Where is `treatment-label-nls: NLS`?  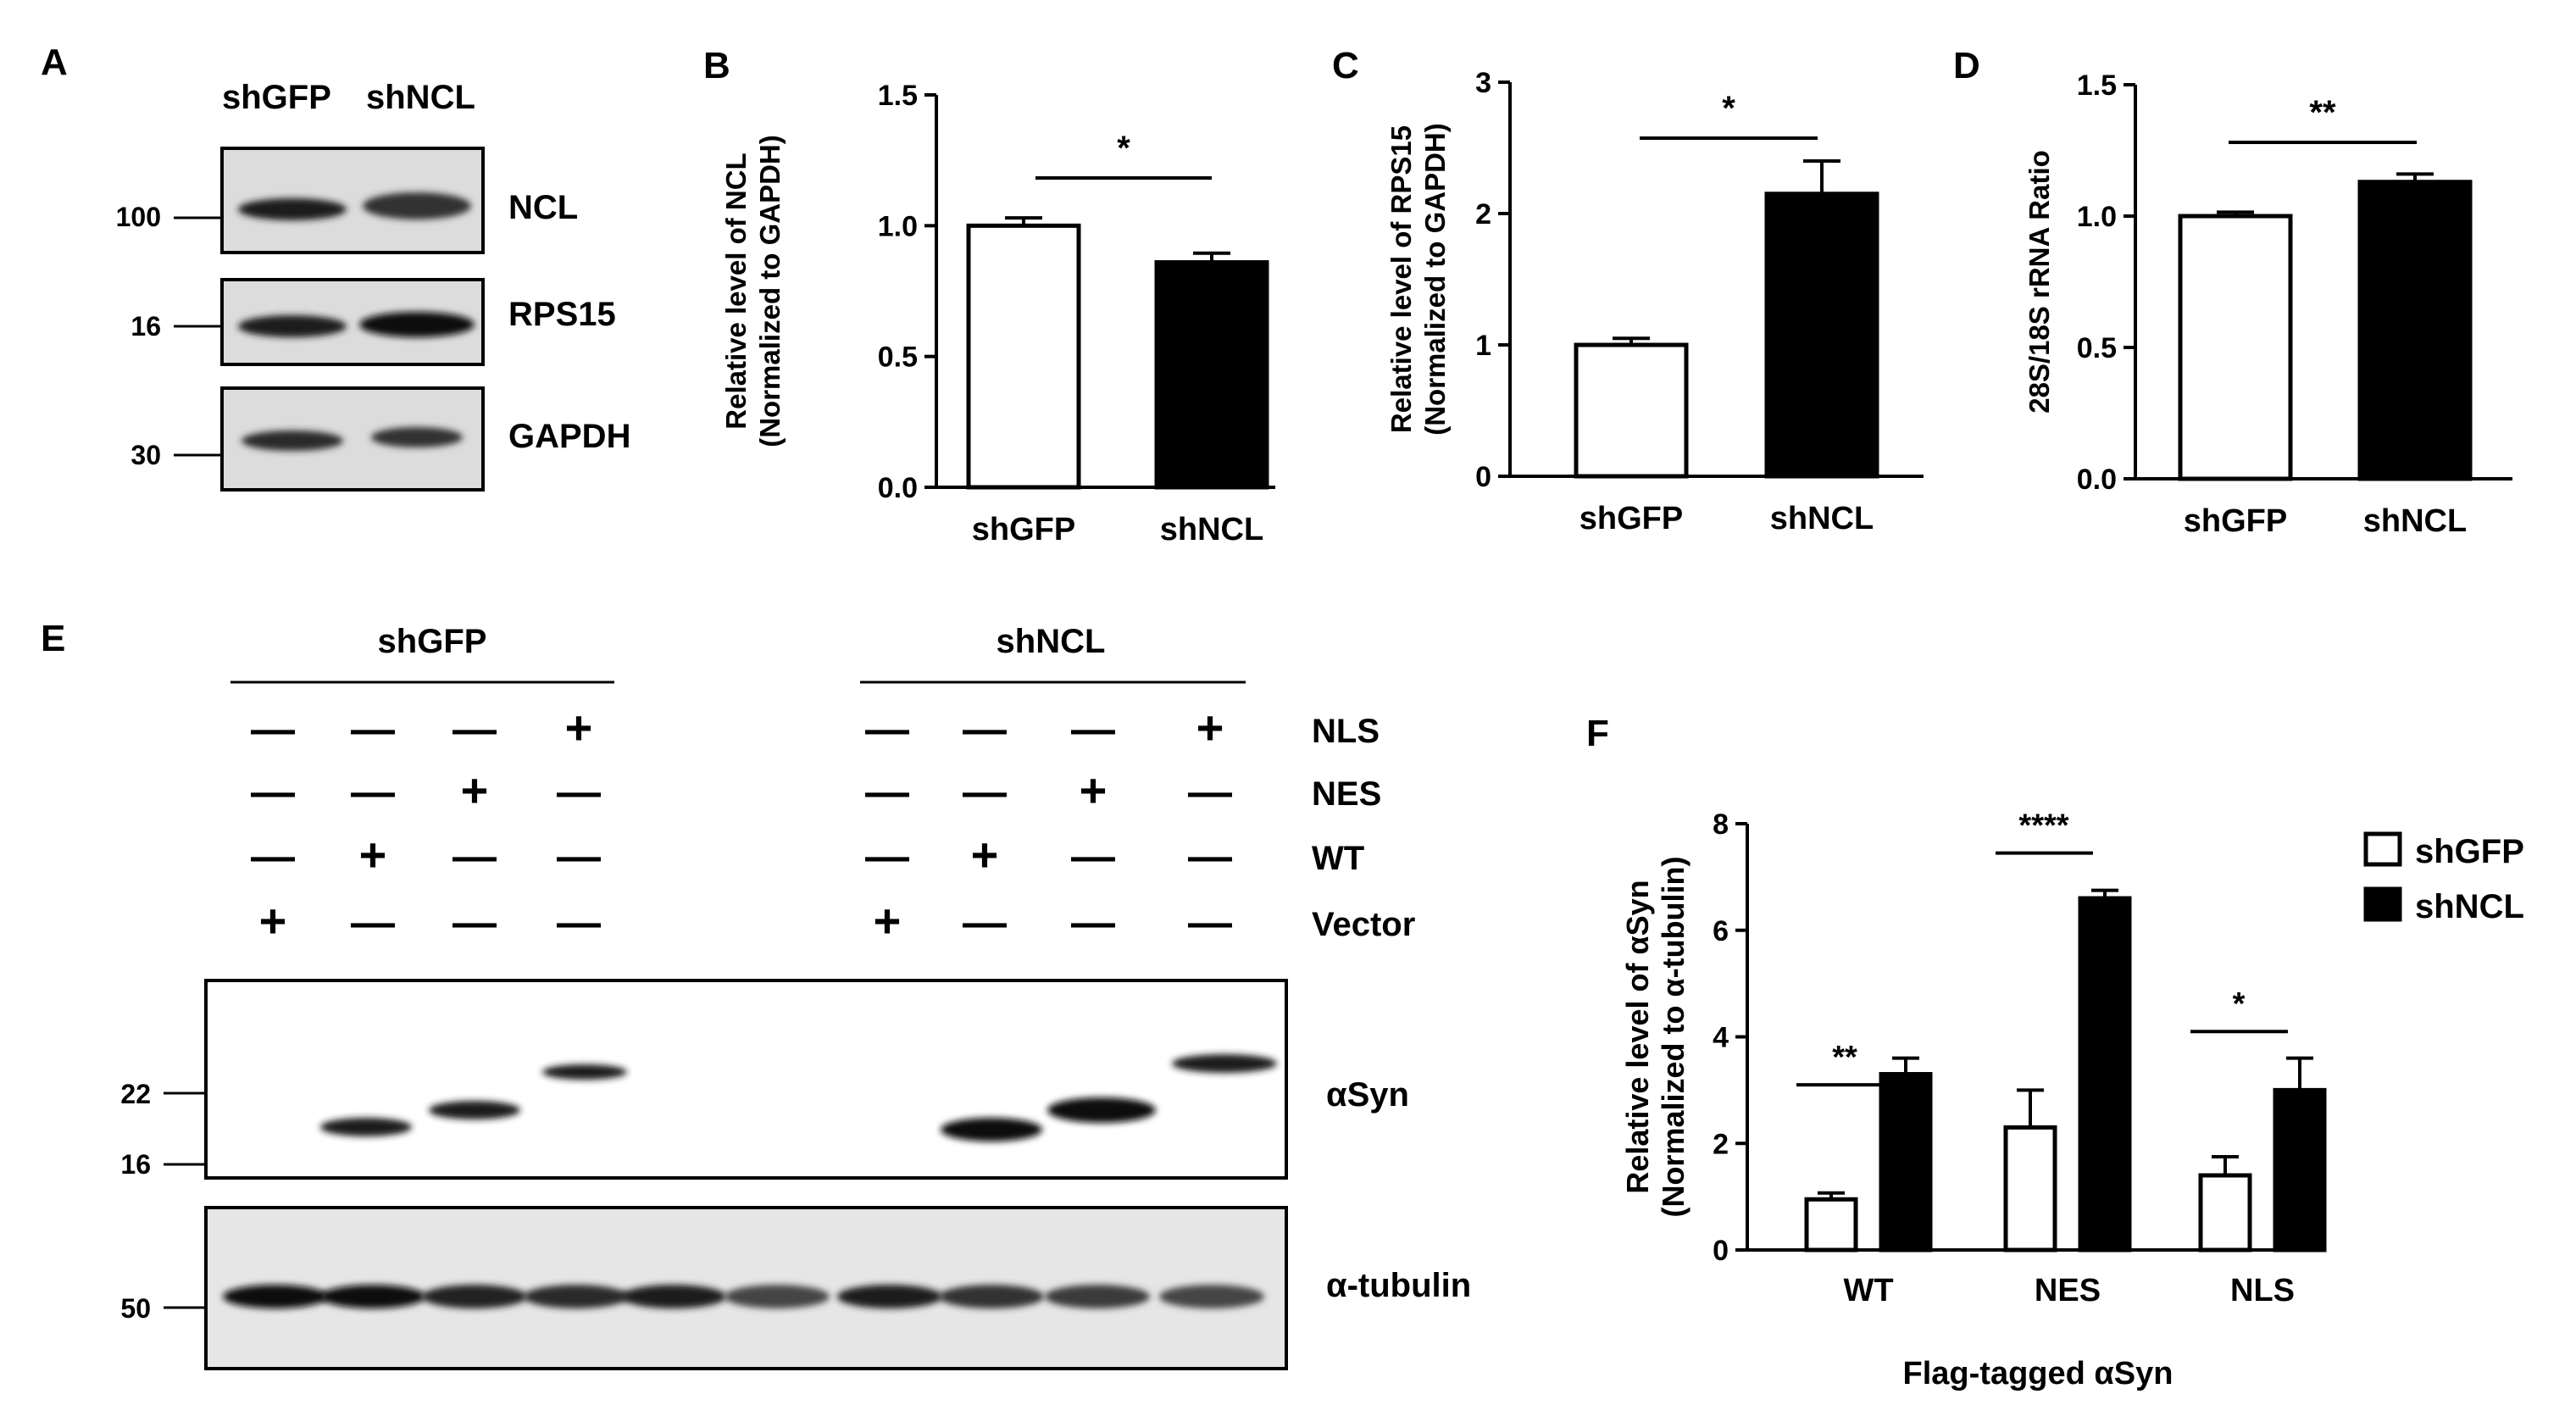 treatment-label-nls: NLS is located at coordinates (1346, 731).